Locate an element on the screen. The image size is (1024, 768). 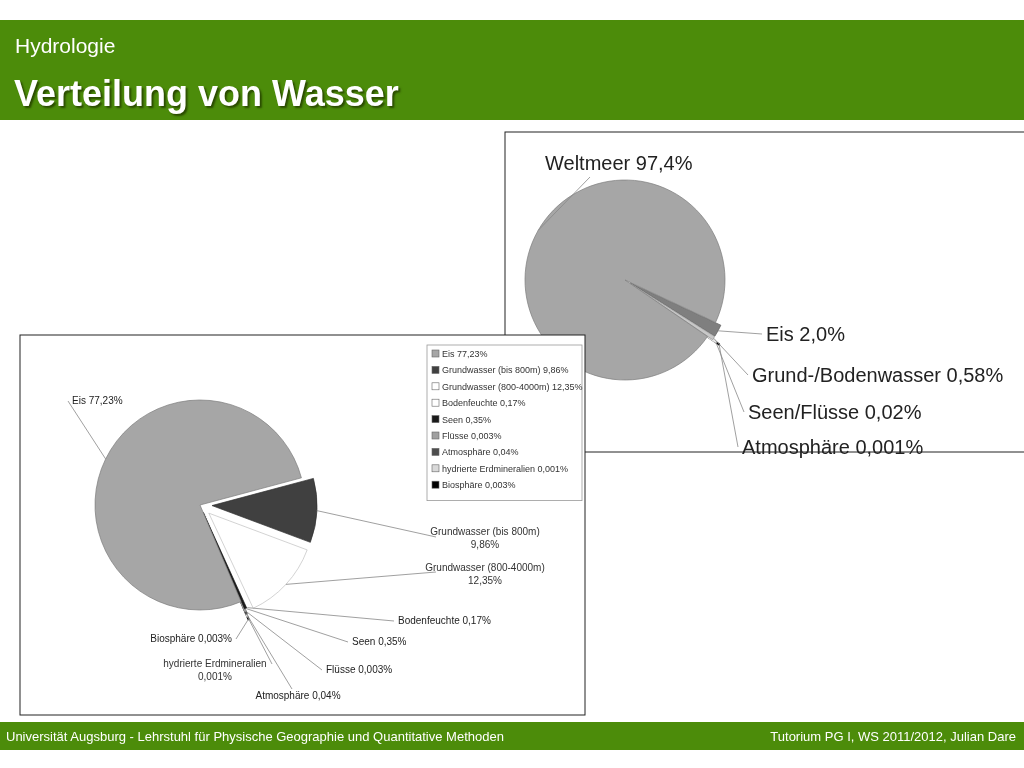
legend-label: Eis 77,23% is located at coordinates (465, 354).